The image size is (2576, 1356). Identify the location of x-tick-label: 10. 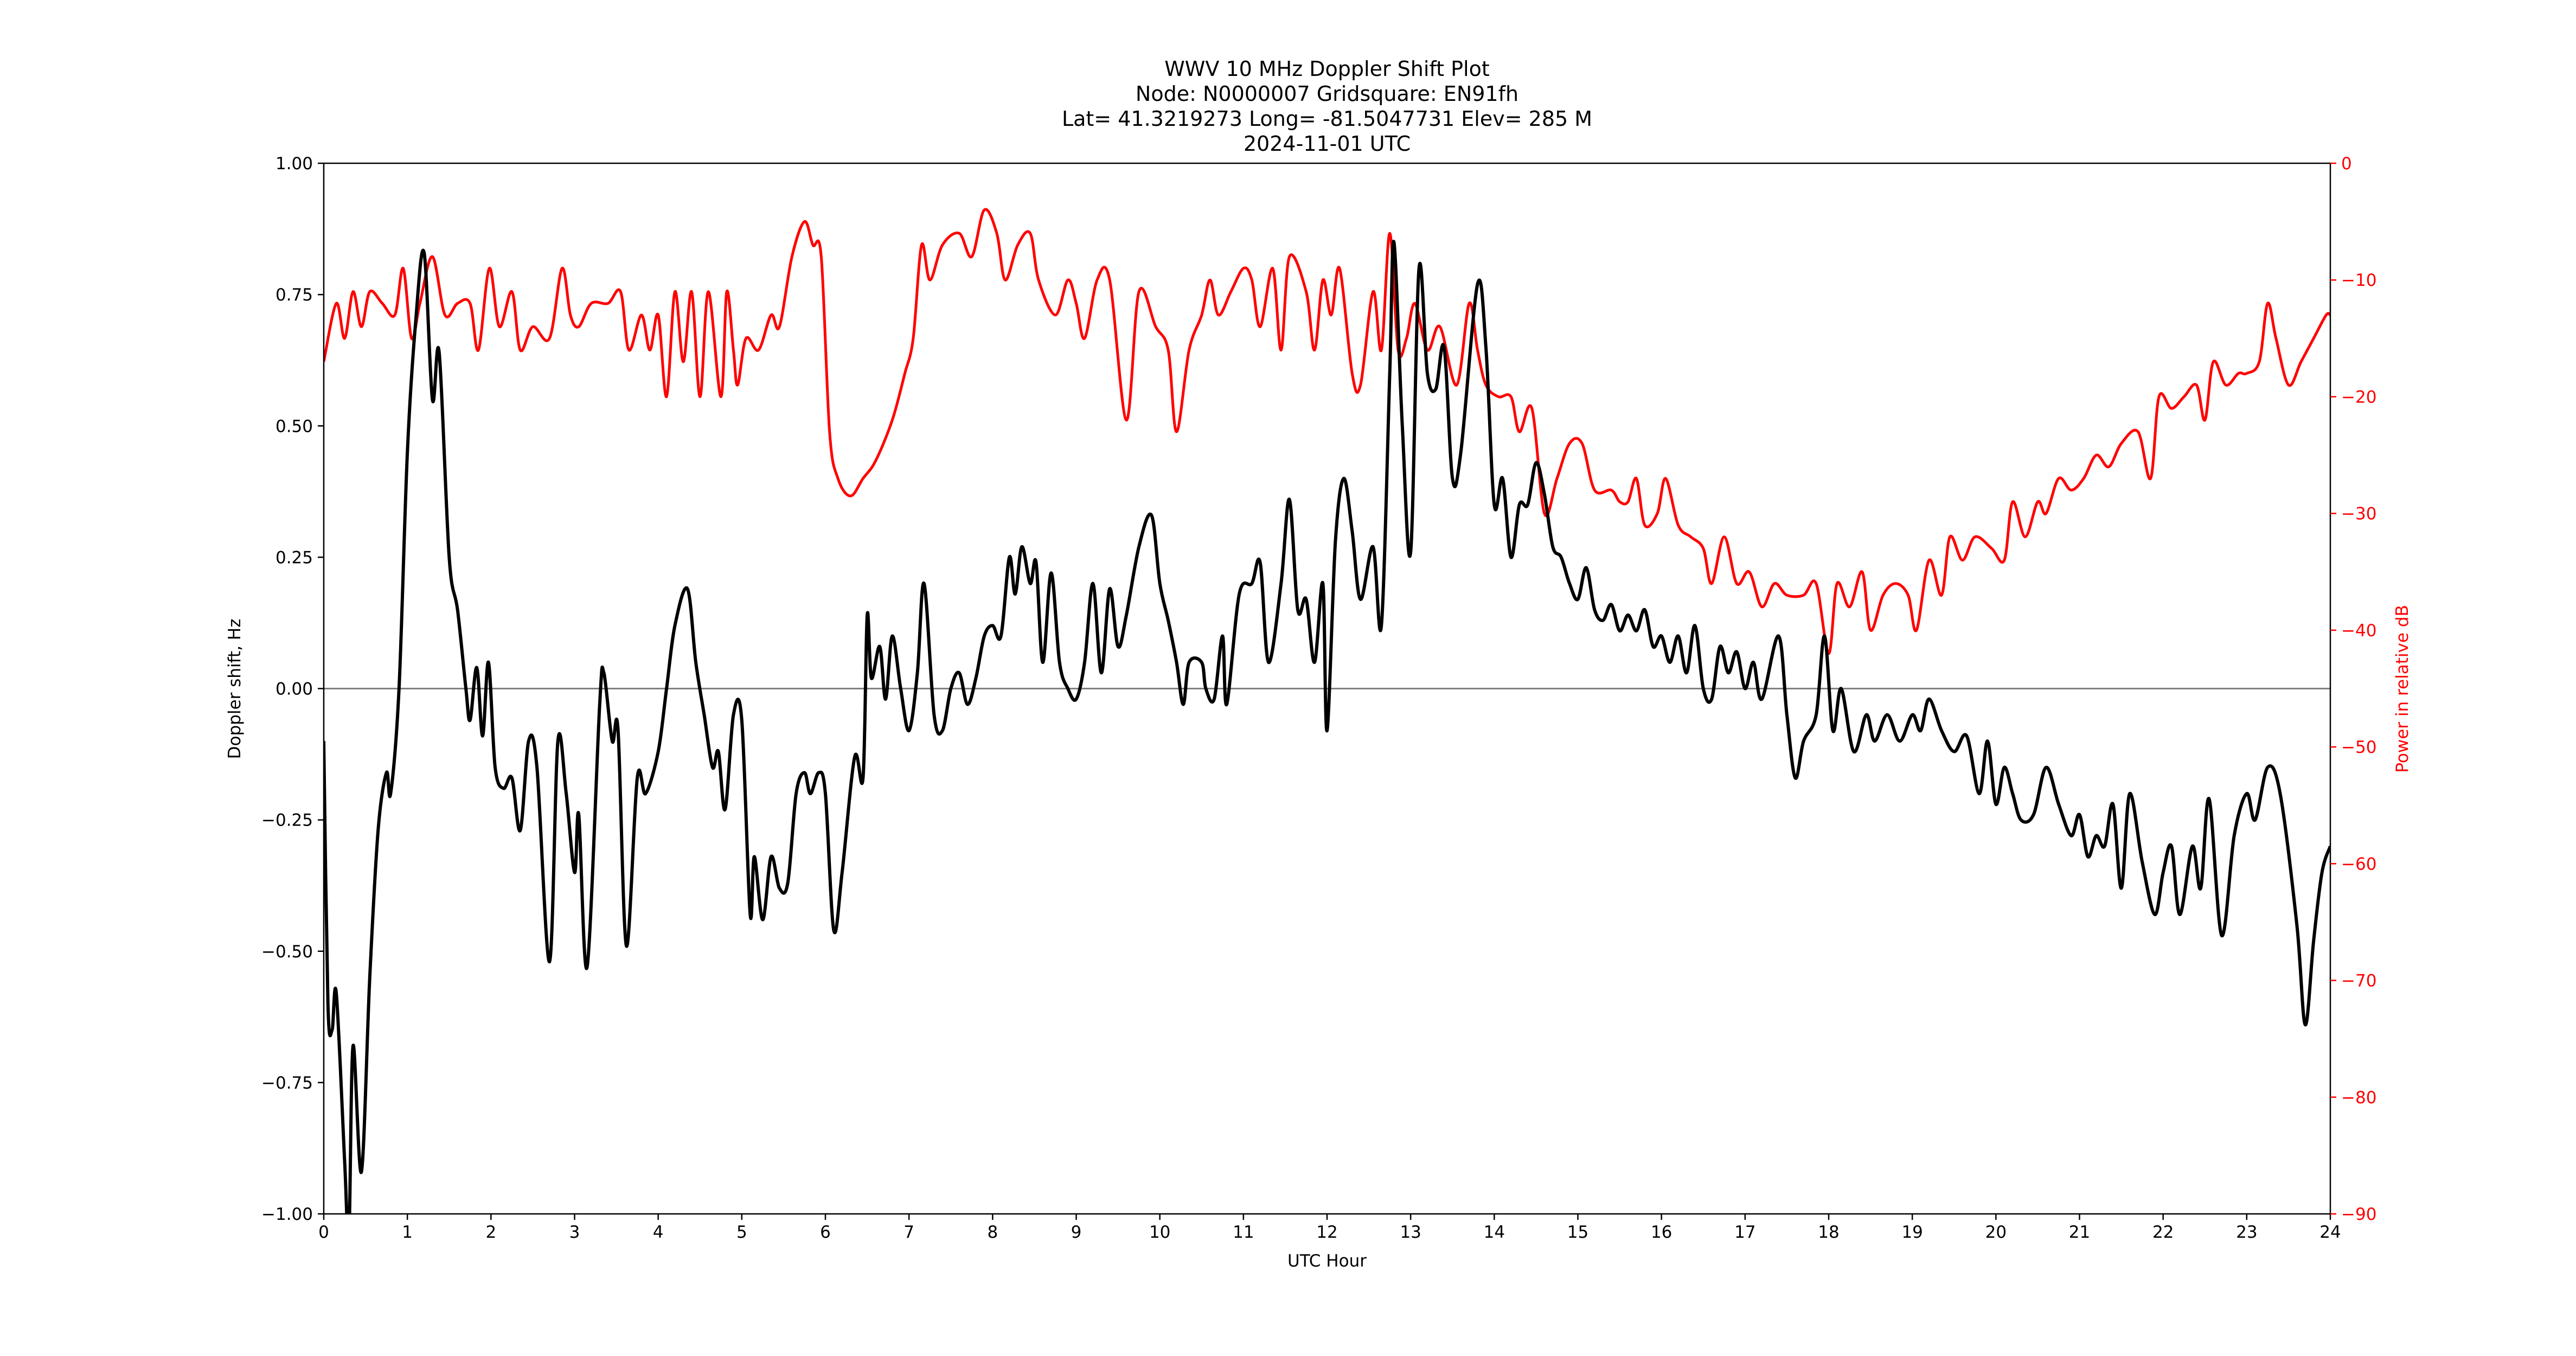
(1159, 1232).